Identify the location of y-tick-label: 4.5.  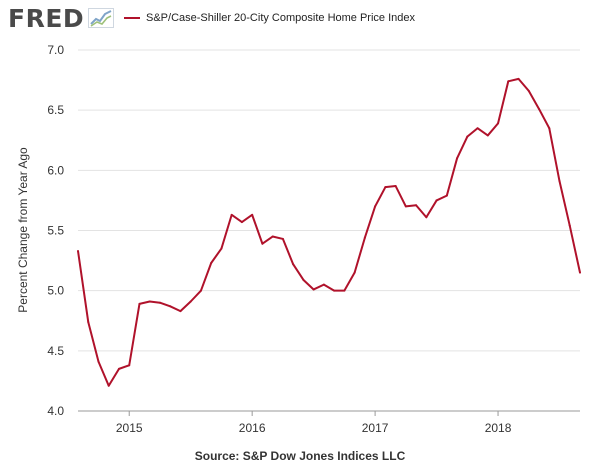
(55, 351).